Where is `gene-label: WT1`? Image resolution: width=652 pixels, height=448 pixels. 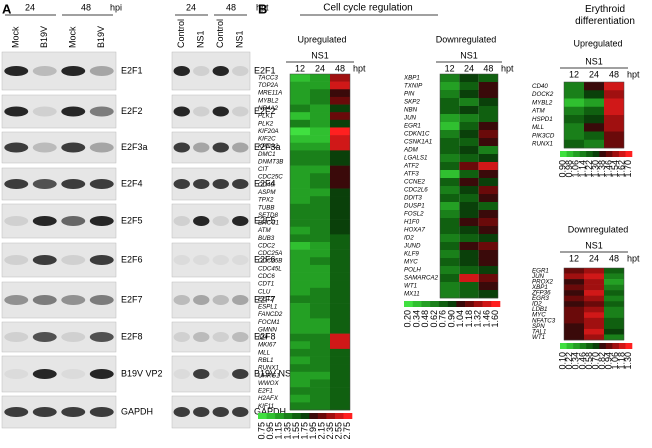 gene-label: WT1 is located at coordinates (410, 286).